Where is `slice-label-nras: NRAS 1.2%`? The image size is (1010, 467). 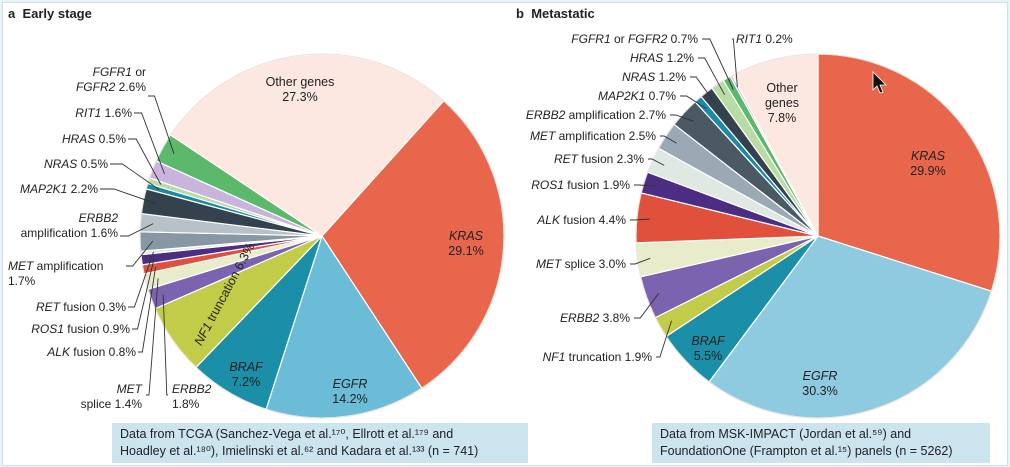
slice-label-nras: NRAS 1.2% is located at coordinates (654, 77).